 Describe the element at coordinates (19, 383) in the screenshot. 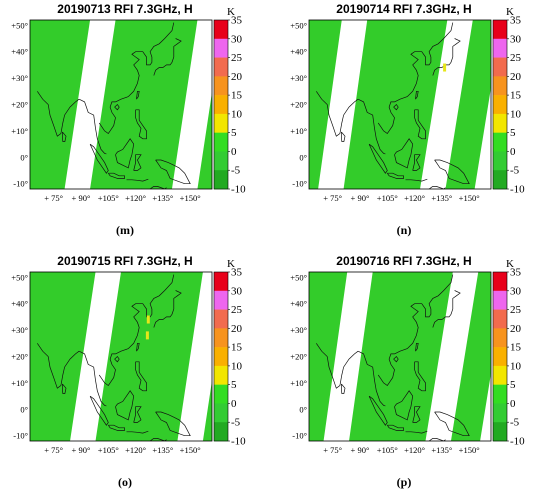

I see `lat-tick-label: +10°` at that location.